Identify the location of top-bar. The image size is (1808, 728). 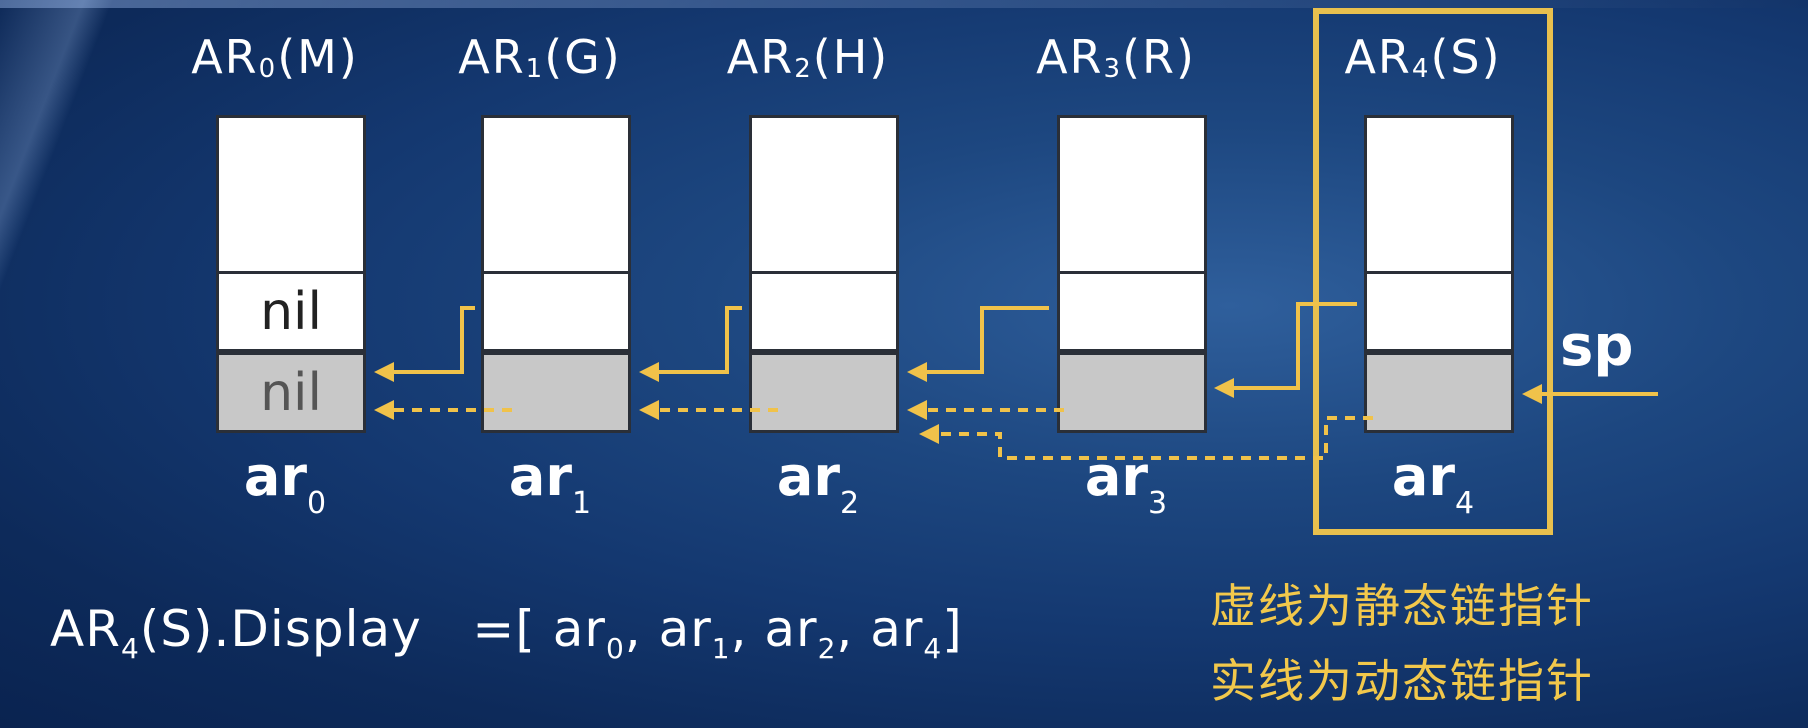
(904, 4).